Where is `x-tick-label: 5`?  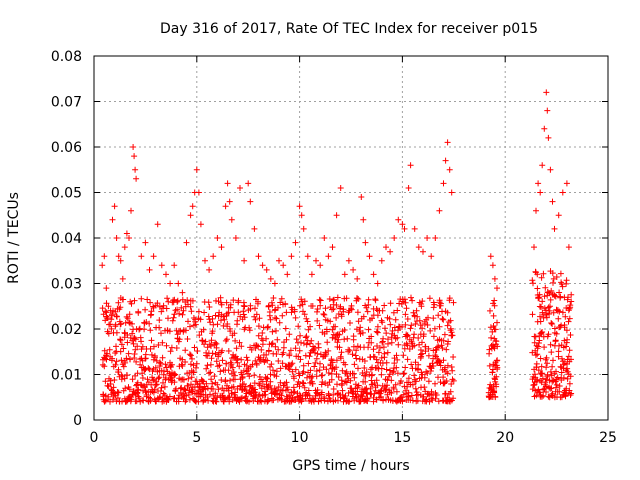 x-tick-label: 5 is located at coordinates (196, 438).